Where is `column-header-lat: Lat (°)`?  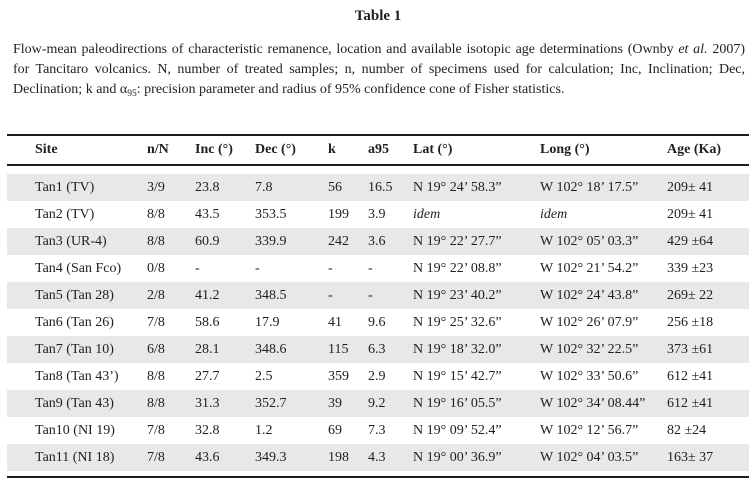
column-header-lat: Lat (°) is located at coordinates (433, 149).